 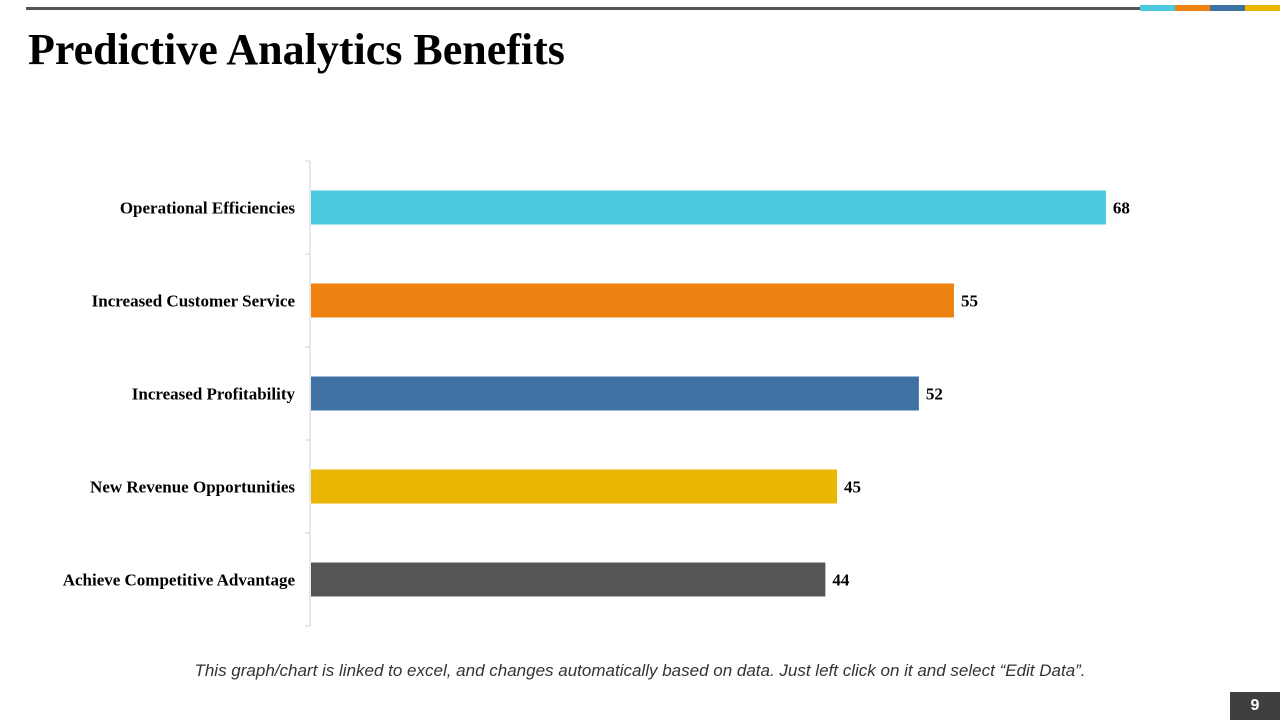 I want to click on category-label: Achieve Competitive Advantage, so click(x=179, y=580).